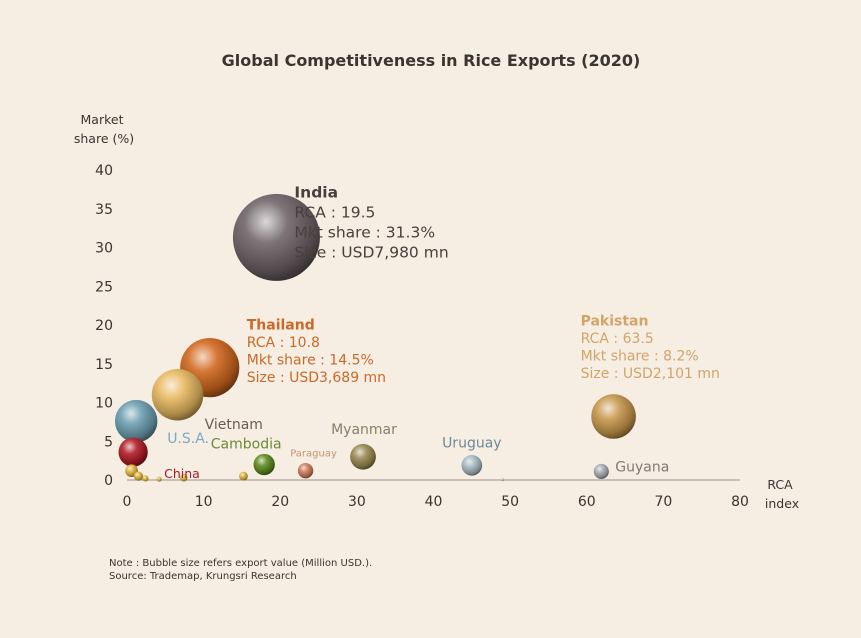  What do you see at coordinates (313, 454) in the screenshot?
I see `label-paraguay: Paraguay` at bounding box center [313, 454].